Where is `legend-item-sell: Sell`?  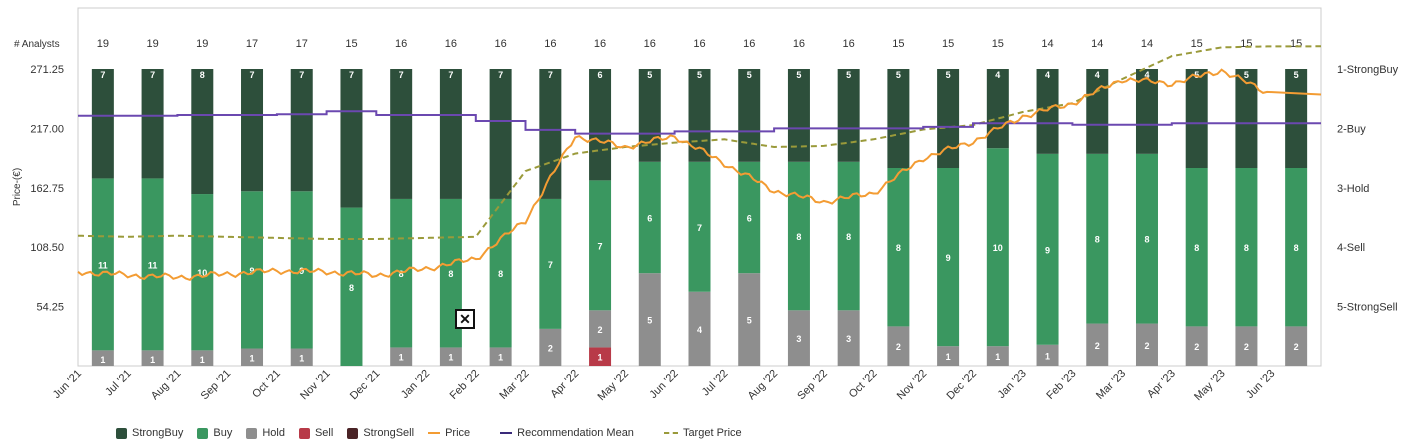
legend-item-sell: Sell is located at coordinates (315, 433).